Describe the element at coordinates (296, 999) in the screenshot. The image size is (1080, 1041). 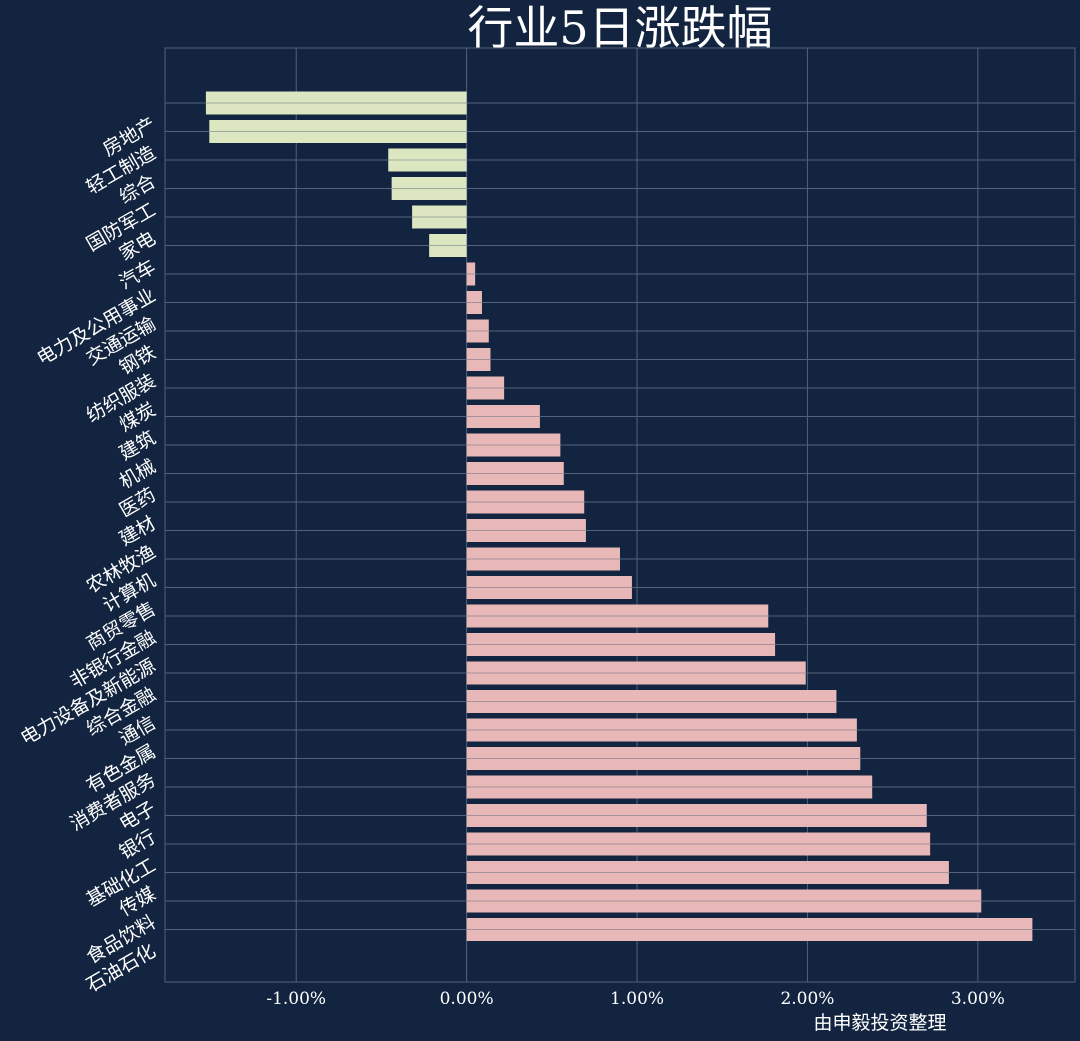
I see `x-tick-label: -1.00%` at that location.